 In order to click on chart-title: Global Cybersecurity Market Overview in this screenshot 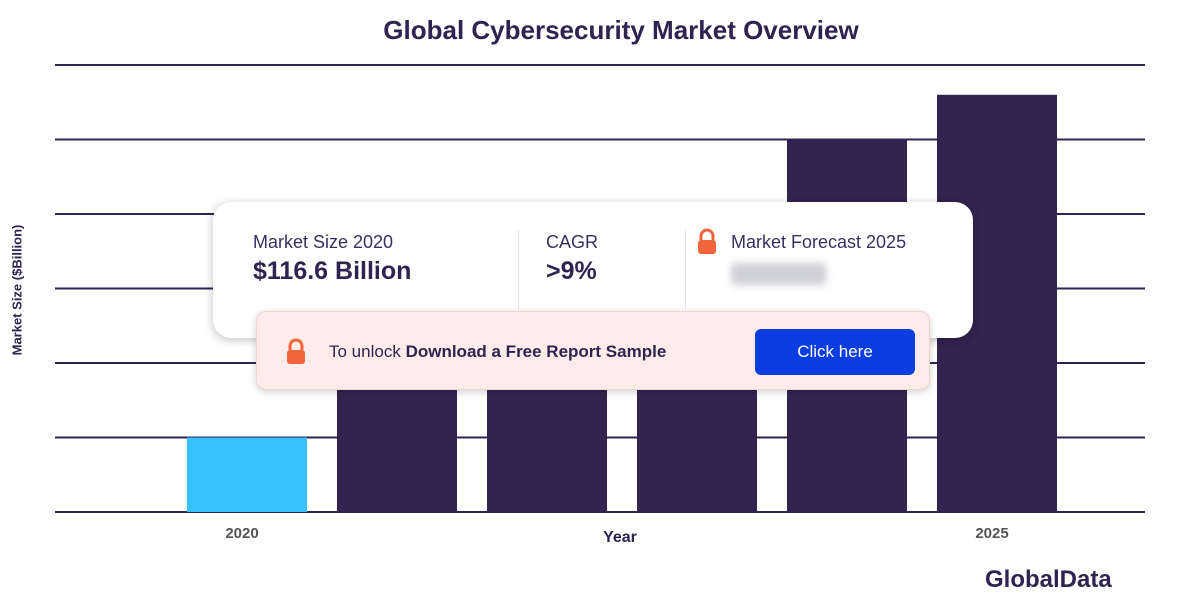, I will do `click(621, 30)`.